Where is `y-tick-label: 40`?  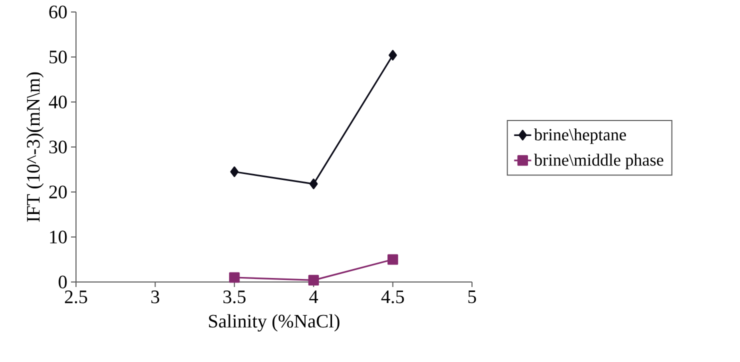
y-tick-label: 40 is located at coordinates (57, 102).